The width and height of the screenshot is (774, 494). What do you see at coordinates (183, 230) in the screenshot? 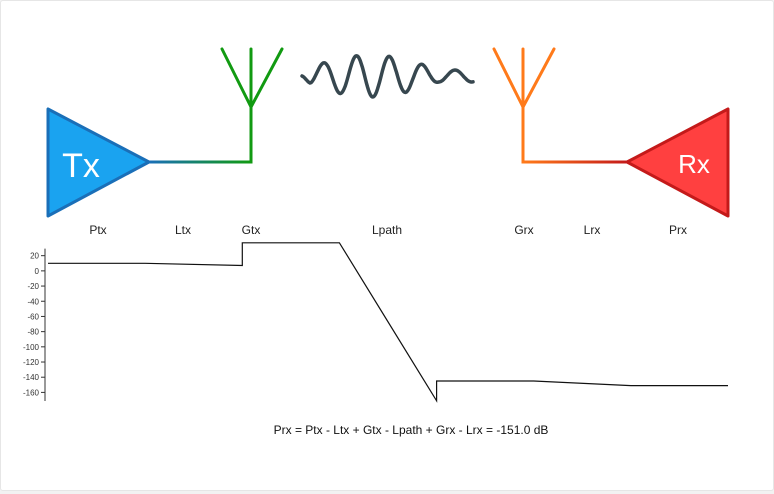
I see `stage-label-ltx: Ltx` at bounding box center [183, 230].